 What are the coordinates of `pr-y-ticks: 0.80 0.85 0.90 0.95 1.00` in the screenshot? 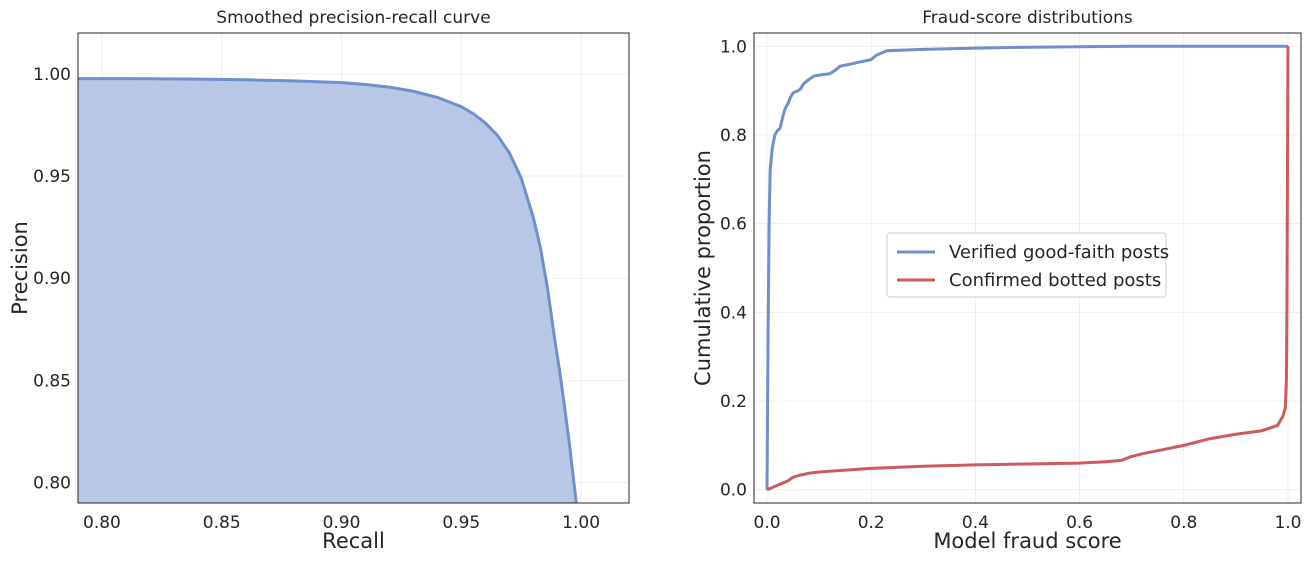 It's located at (52, 279).